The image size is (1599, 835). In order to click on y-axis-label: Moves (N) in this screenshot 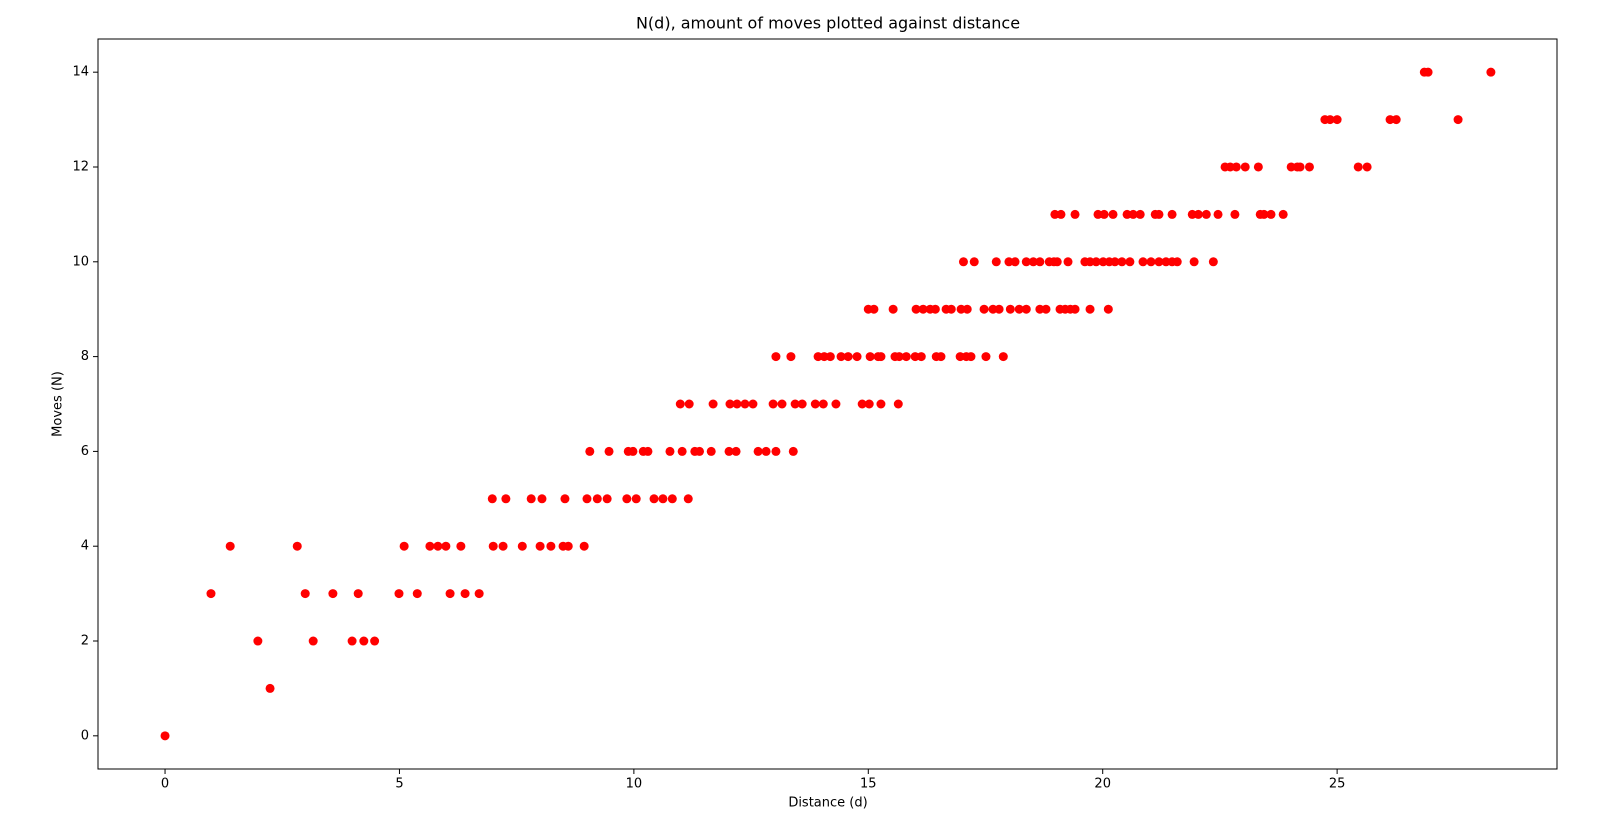, I will do `click(58, 404)`.